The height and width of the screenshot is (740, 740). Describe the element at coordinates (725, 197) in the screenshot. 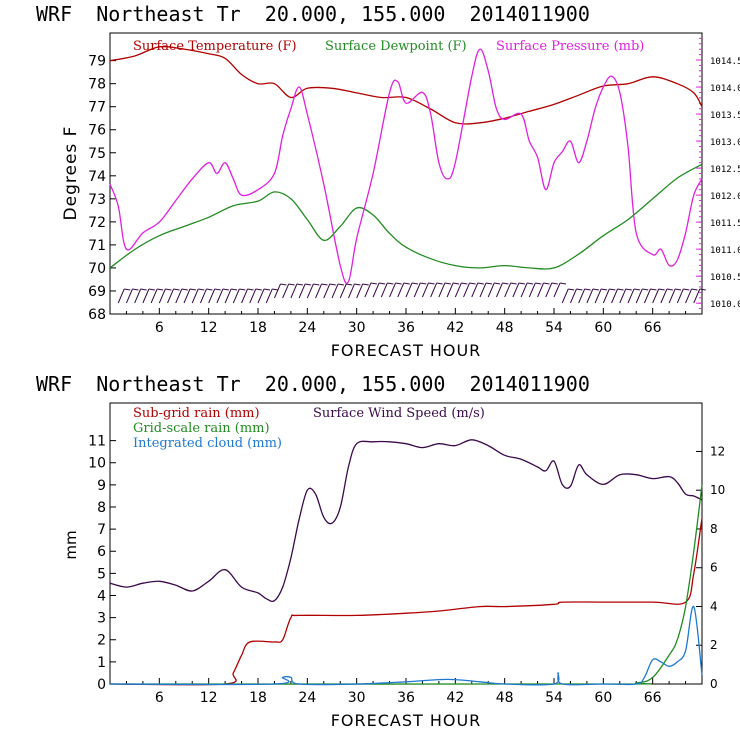

I see `y-right-tick-label: 1012.0` at that location.